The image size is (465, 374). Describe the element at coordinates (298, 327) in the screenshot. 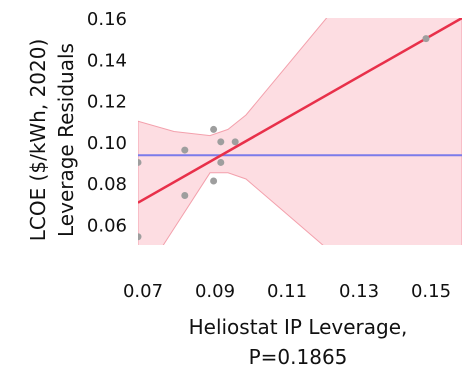

I see `x-axis-label-line1: Heliostat IP Leverage,` at that location.